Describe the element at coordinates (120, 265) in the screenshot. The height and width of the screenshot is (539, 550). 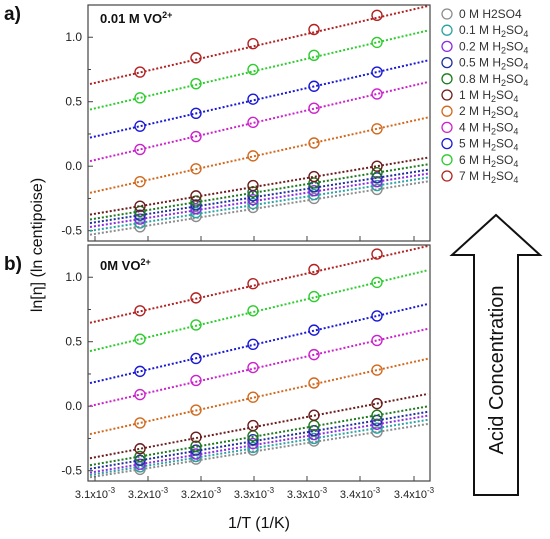
I see `panel-b-title-main: 0M VO` at that location.